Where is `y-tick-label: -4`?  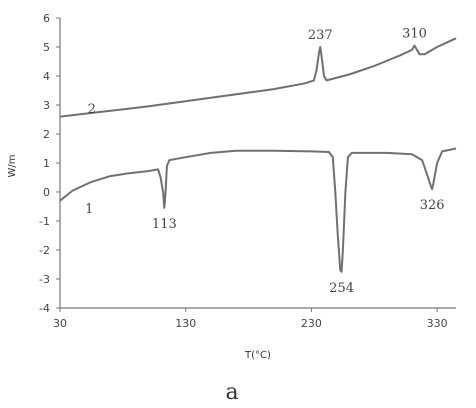 y-tick-label: -4 is located at coordinates (44, 308).